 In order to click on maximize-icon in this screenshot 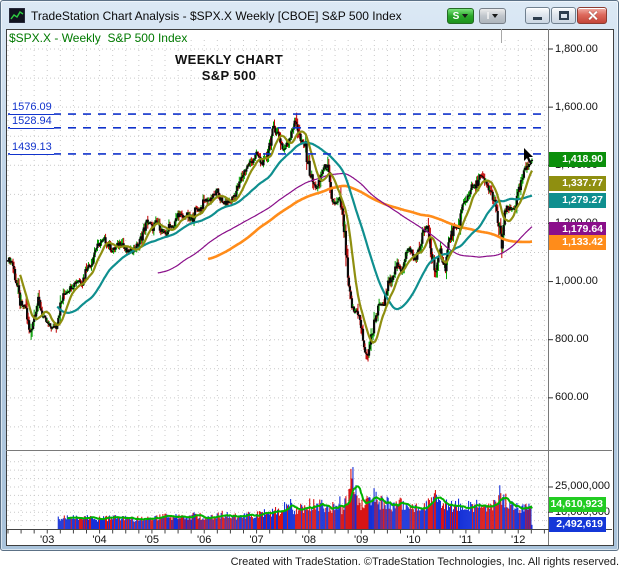, I will do `click(563, 15)`.